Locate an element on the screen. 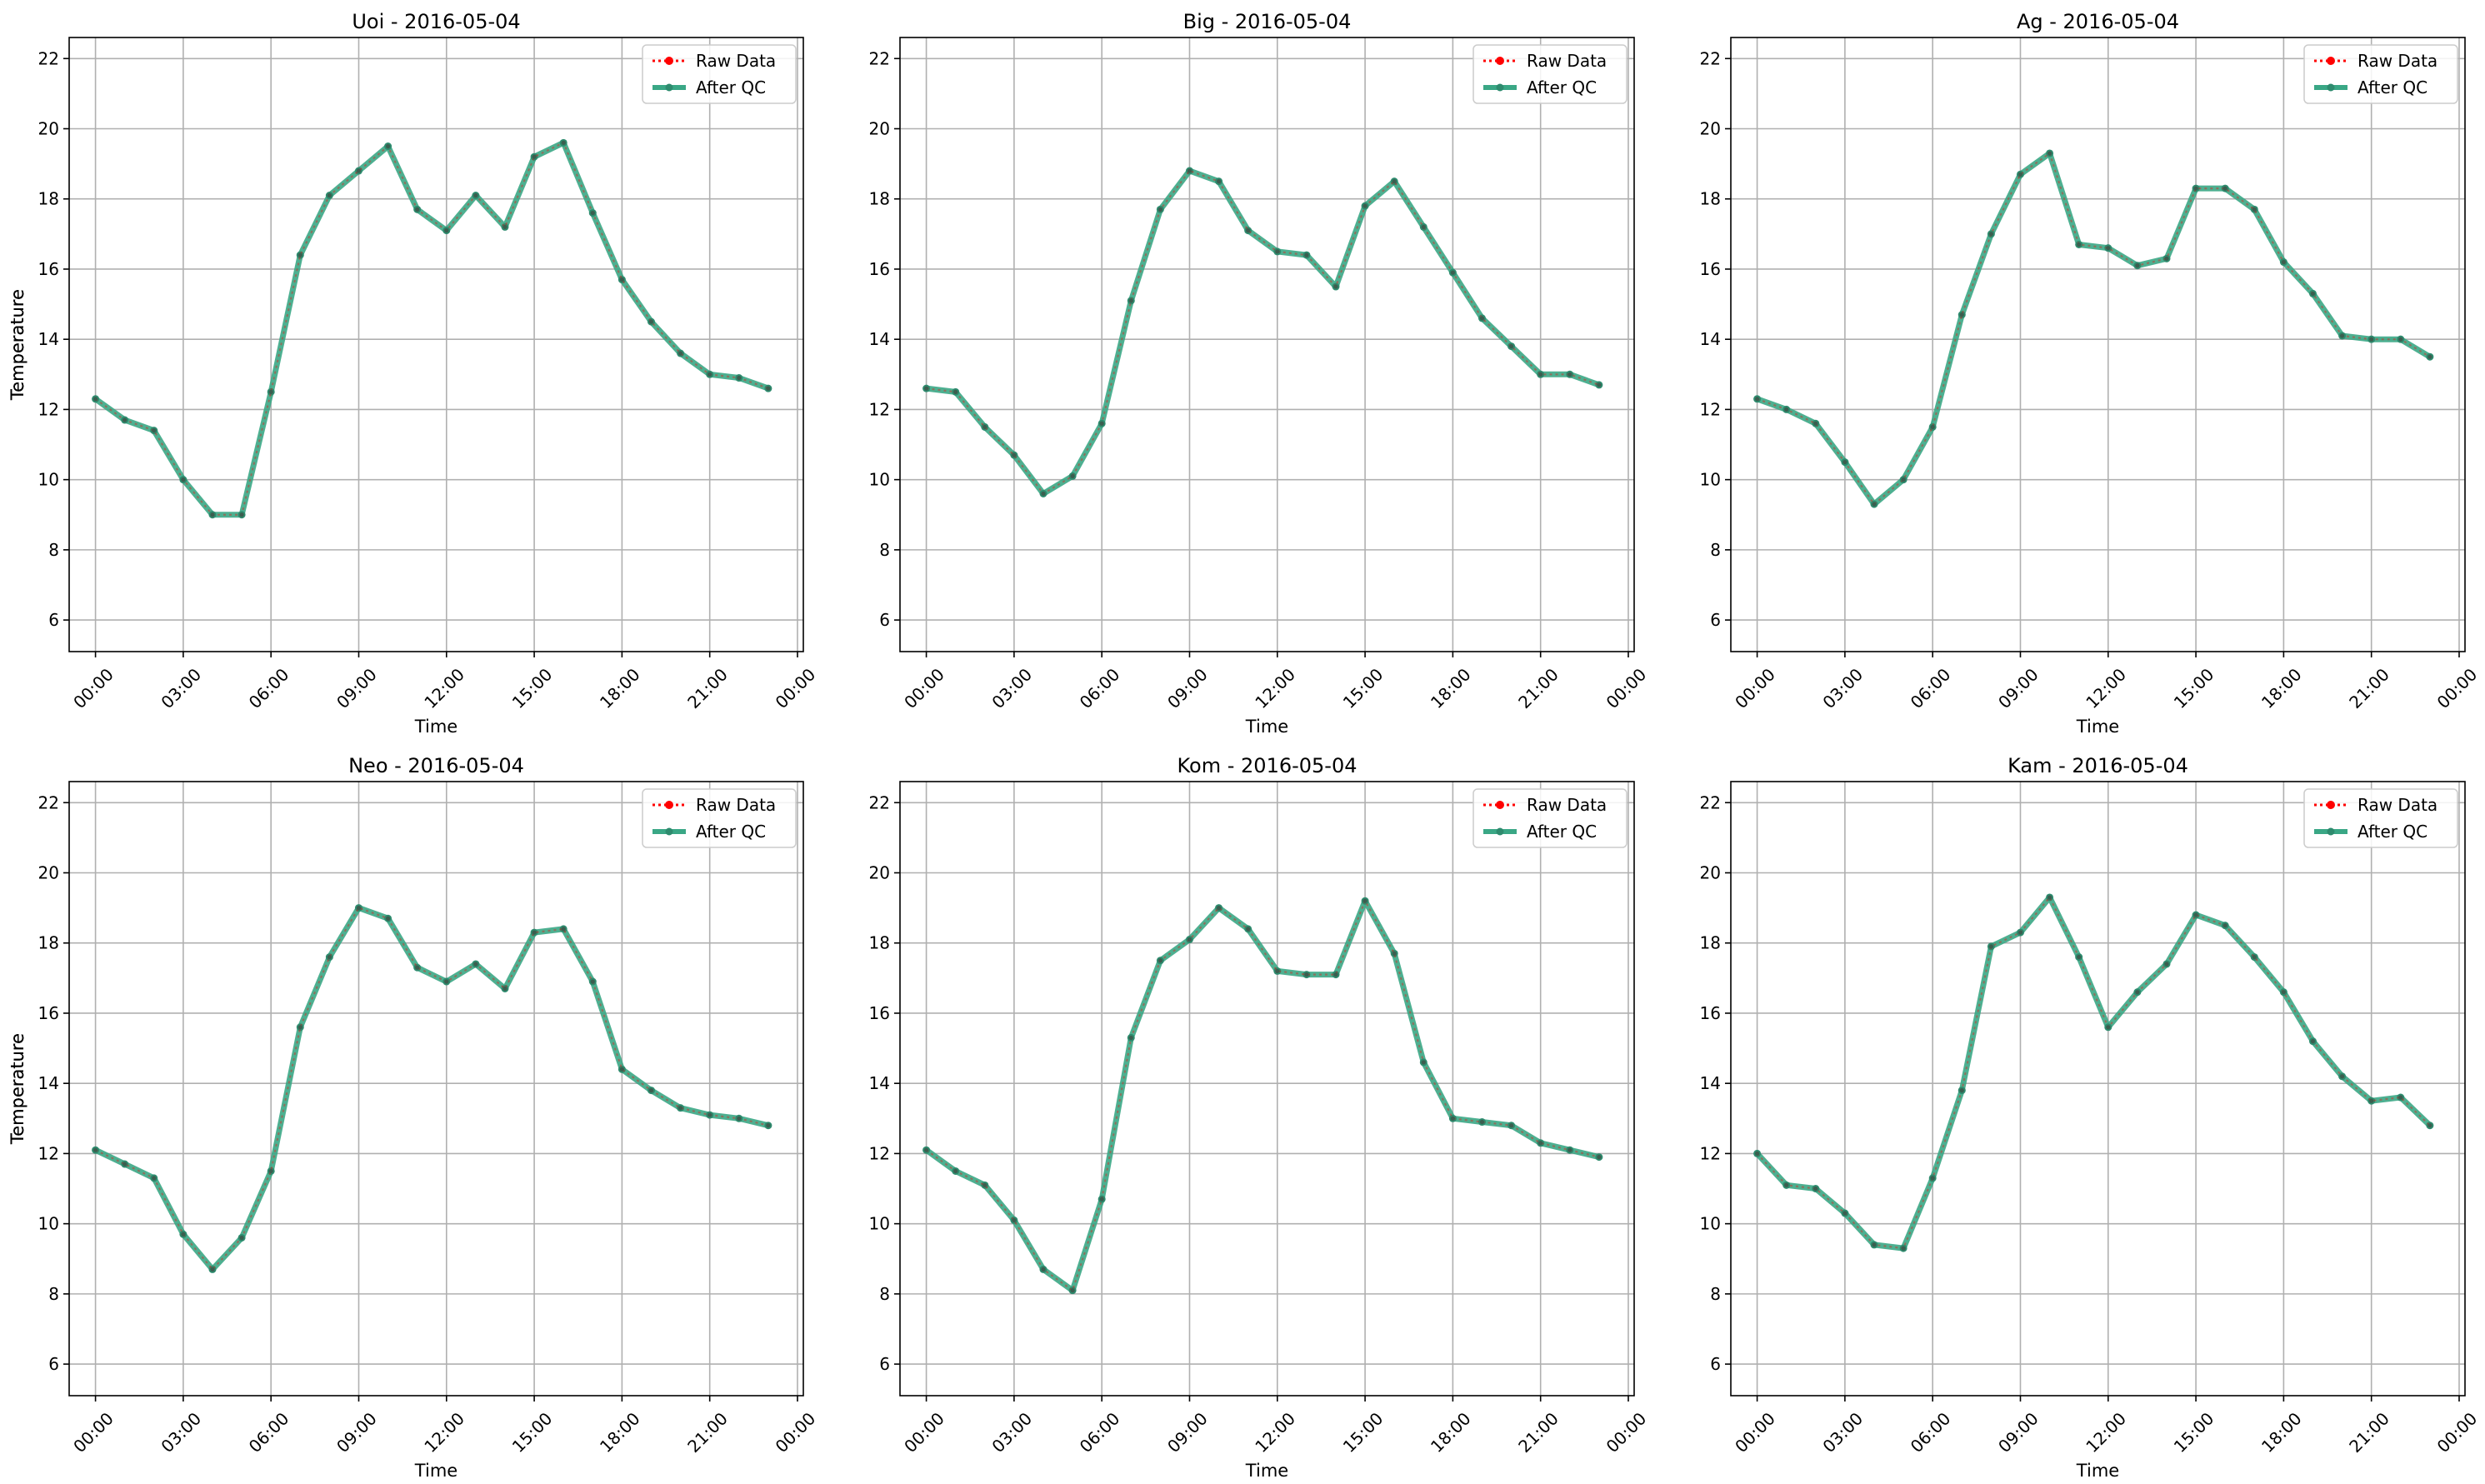 This screenshot has height=1484, width=2485. chart-title: Ag - 2016-05-04 is located at coordinates (2098, 21).